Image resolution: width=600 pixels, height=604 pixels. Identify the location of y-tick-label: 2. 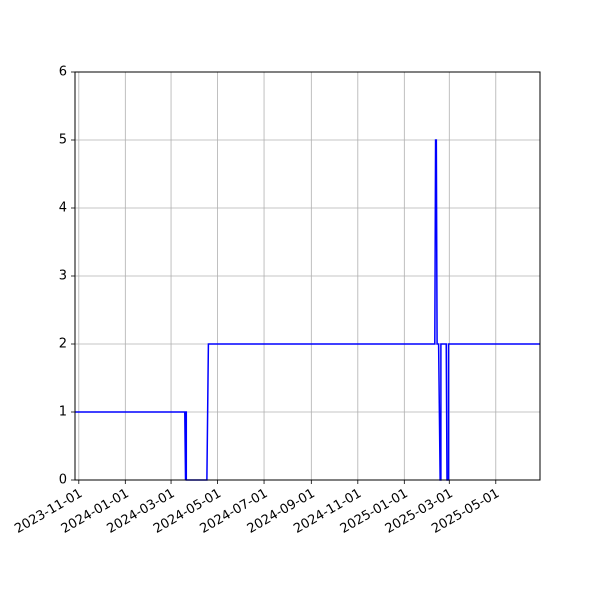
(63, 344).